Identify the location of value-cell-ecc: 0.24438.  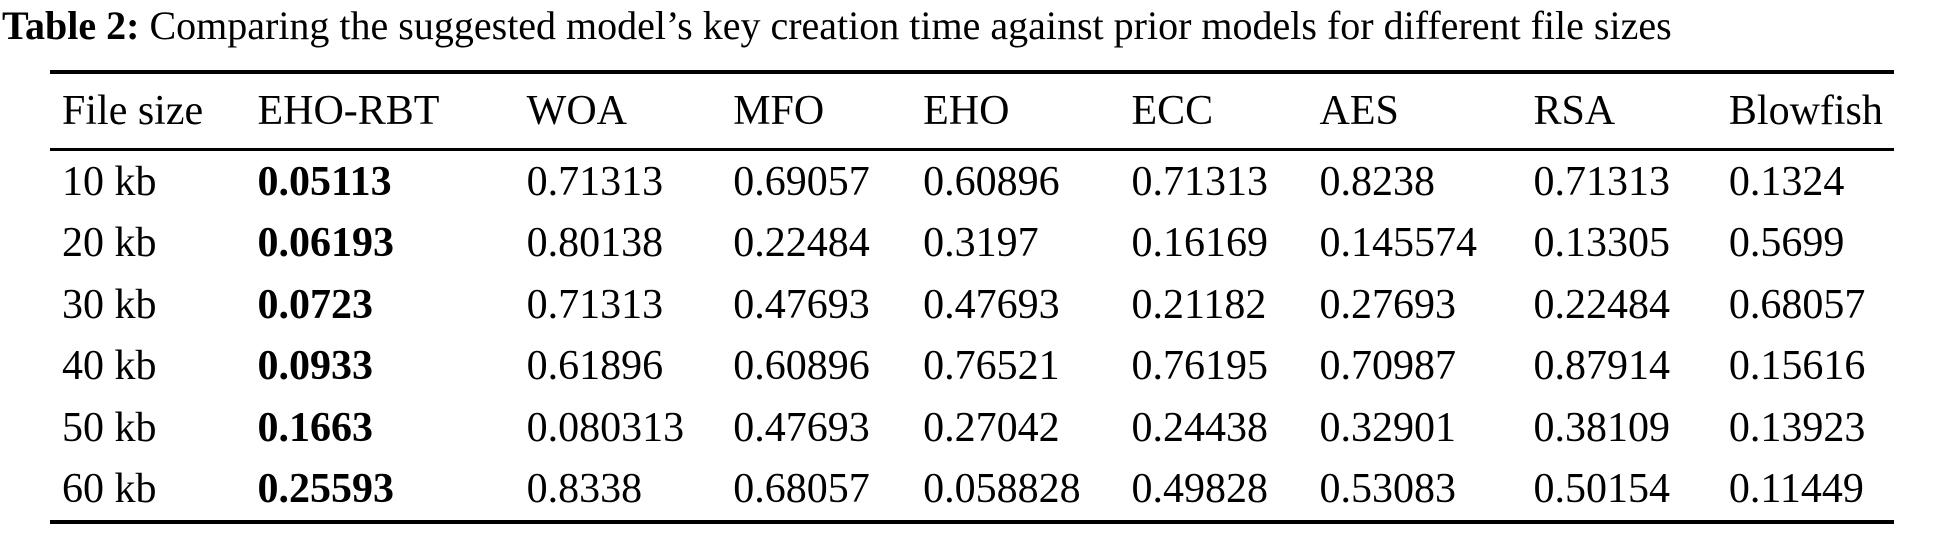
(1199, 427).